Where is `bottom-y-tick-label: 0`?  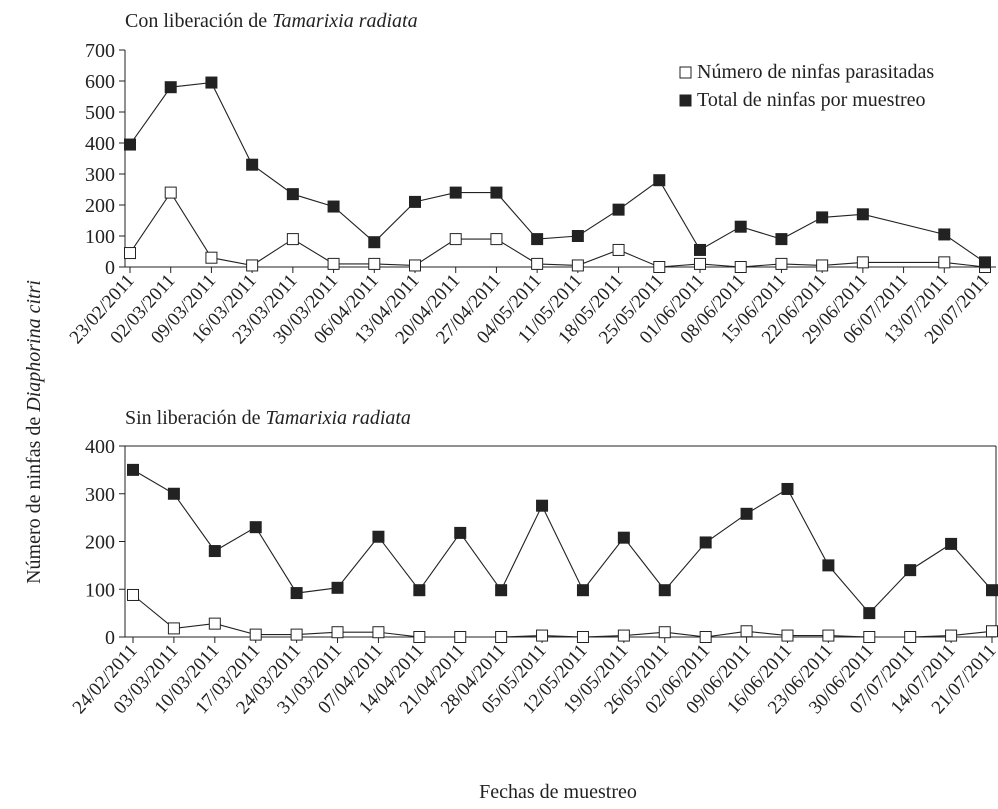
bottom-y-tick-label: 0 is located at coordinates (110, 638).